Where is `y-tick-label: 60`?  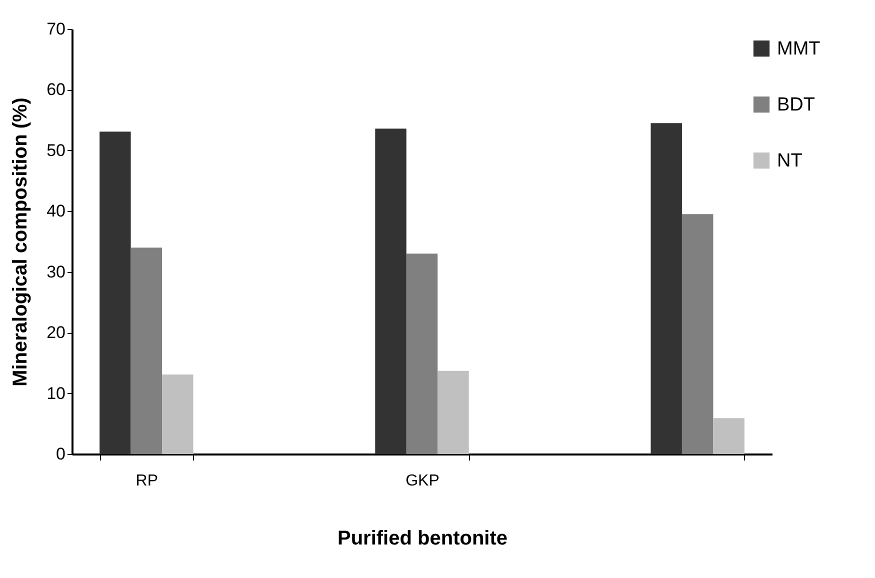 y-tick-label: 60 is located at coordinates (56, 90).